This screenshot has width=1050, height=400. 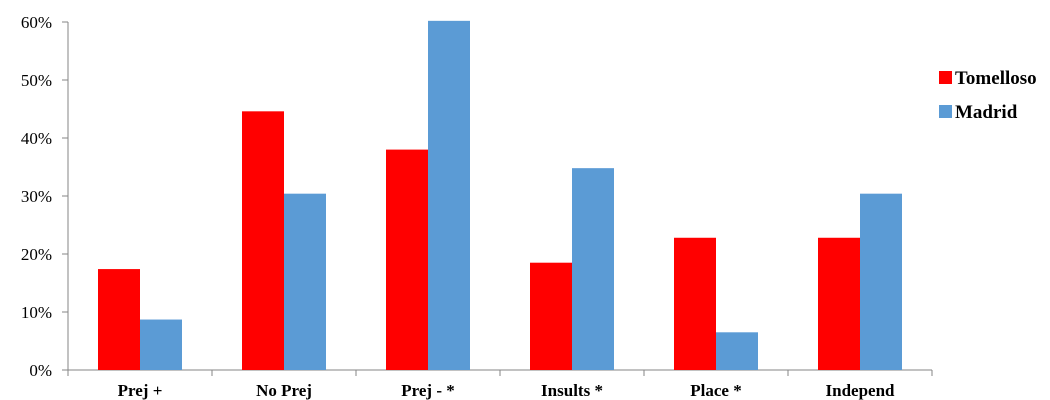 What do you see at coordinates (988, 95) in the screenshot?
I see `legend: Tomelloso Madrid` at bounding box center [988, 95].